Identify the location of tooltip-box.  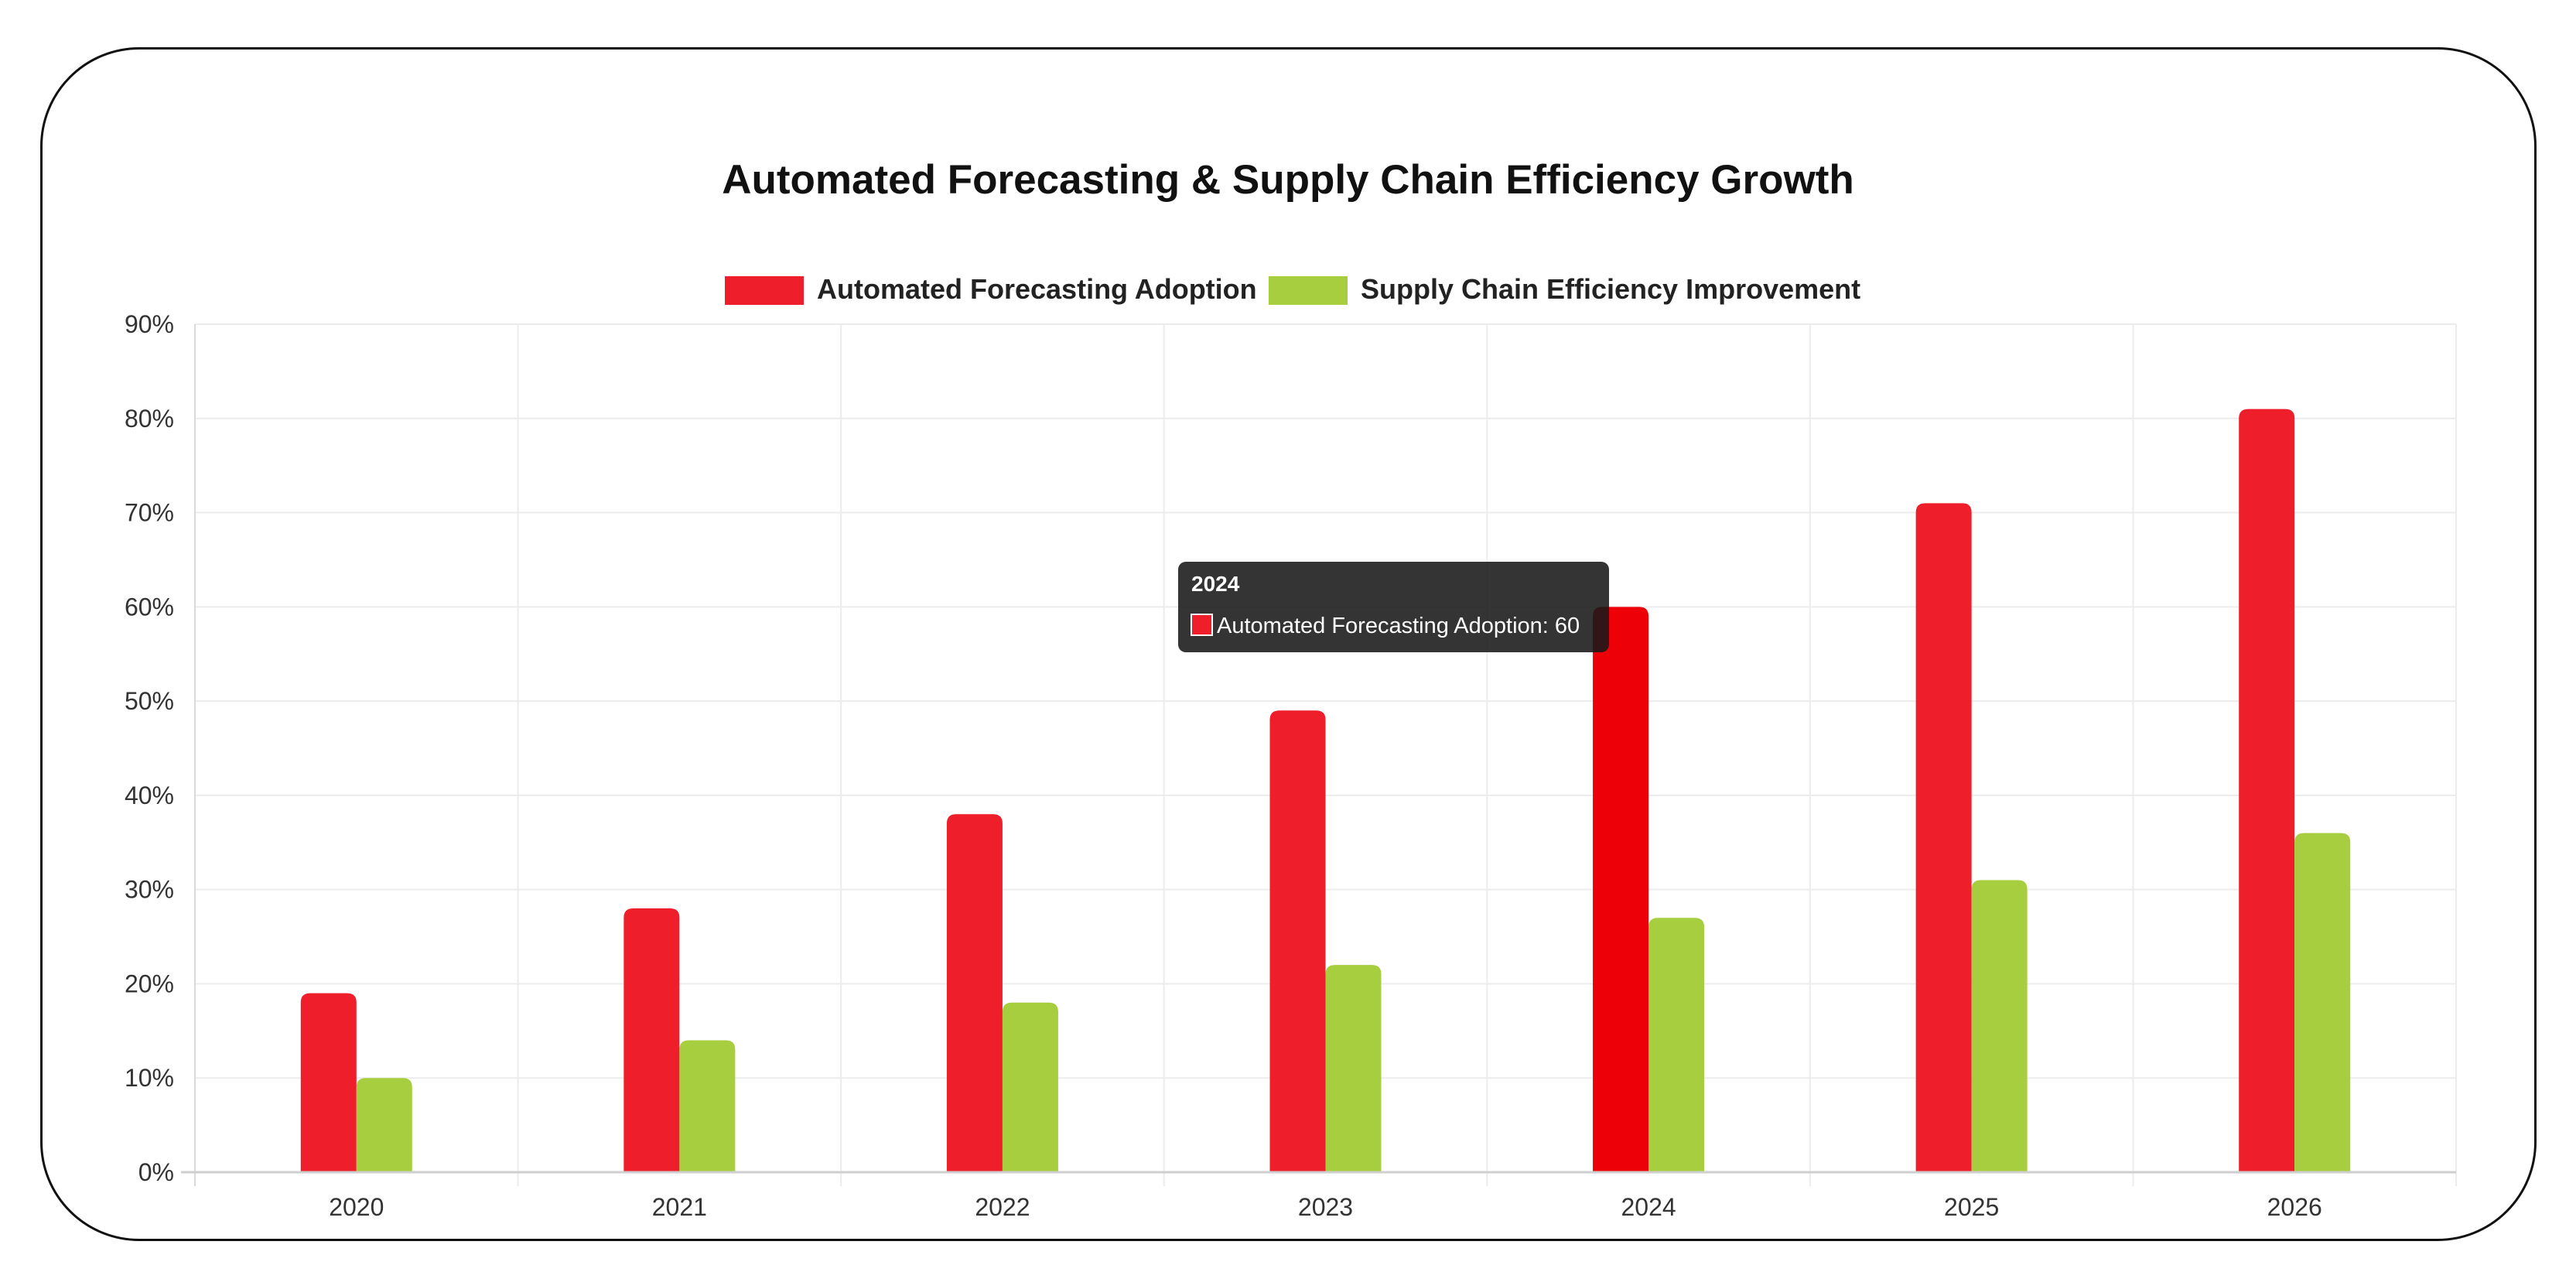
(1393, 607).